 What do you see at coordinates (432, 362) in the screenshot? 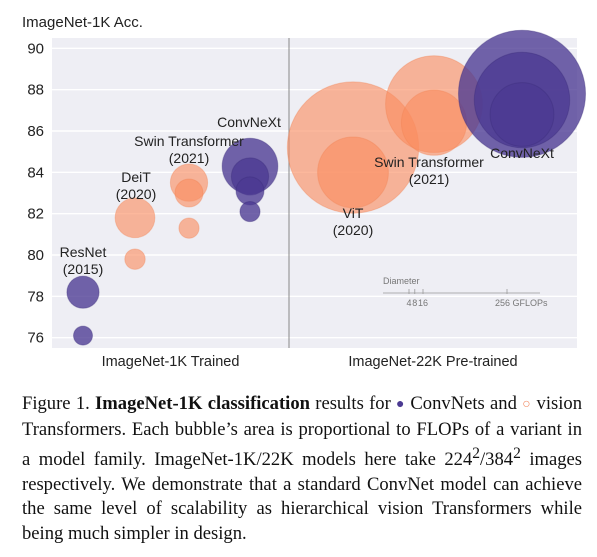
I see `section-label: ImageNet-22K Pre-trained` at bounding box center [432, 362].